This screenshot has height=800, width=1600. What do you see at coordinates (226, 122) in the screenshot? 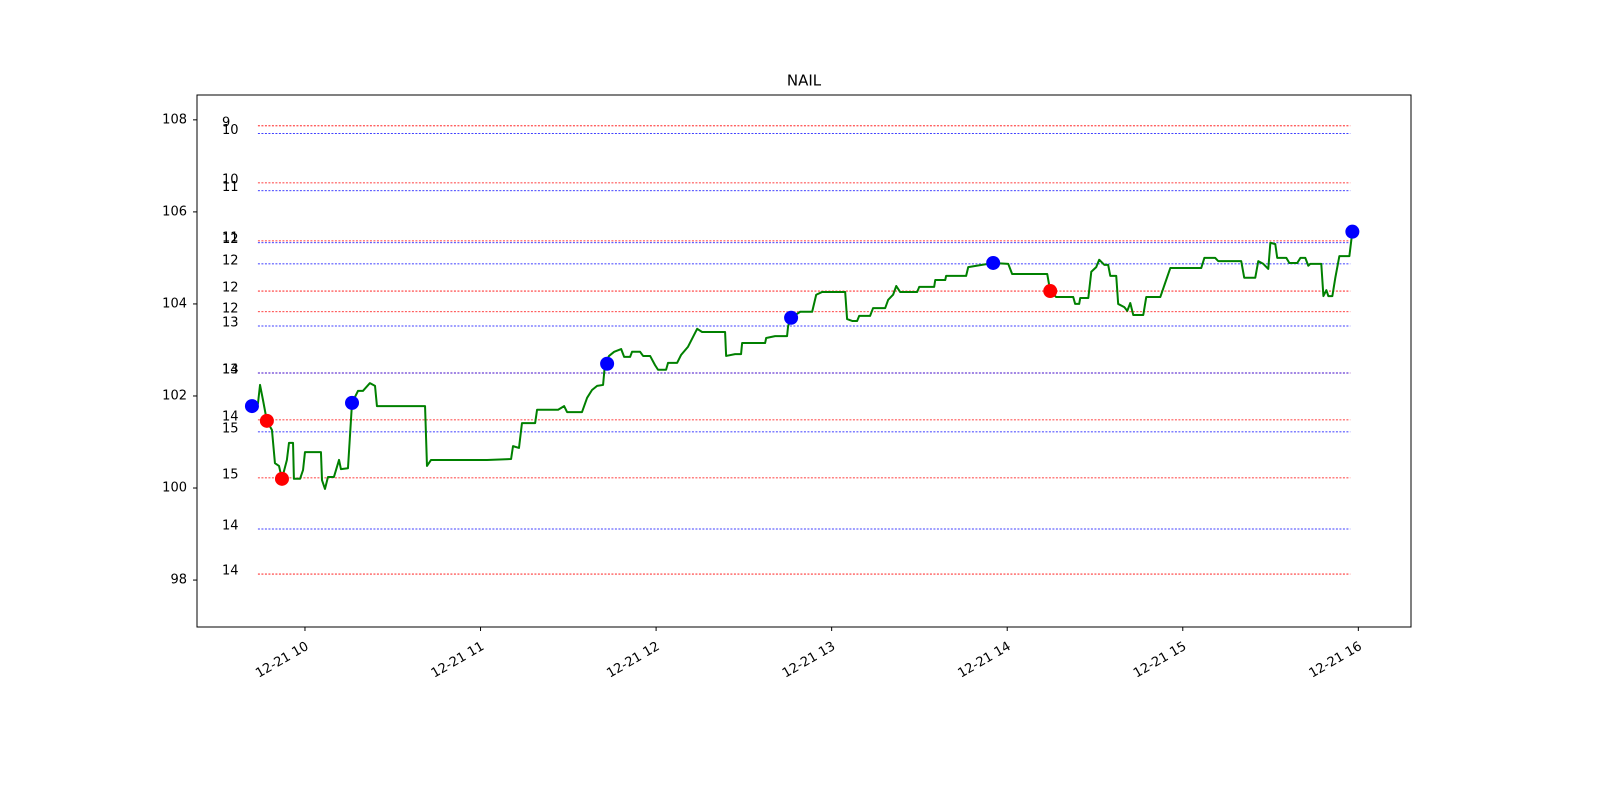
I see `level-label: 9` at bounding box center [226, 122].